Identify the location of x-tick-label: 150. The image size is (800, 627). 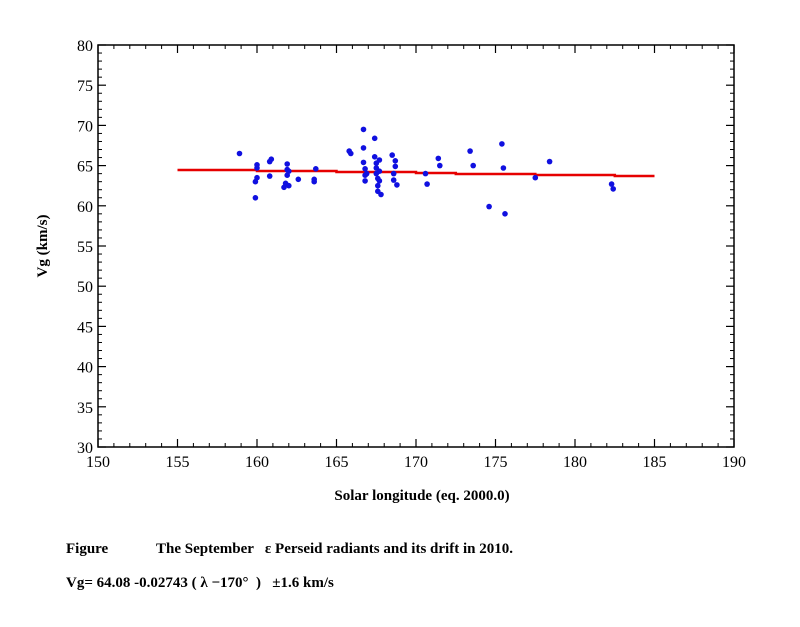
(98, 462).